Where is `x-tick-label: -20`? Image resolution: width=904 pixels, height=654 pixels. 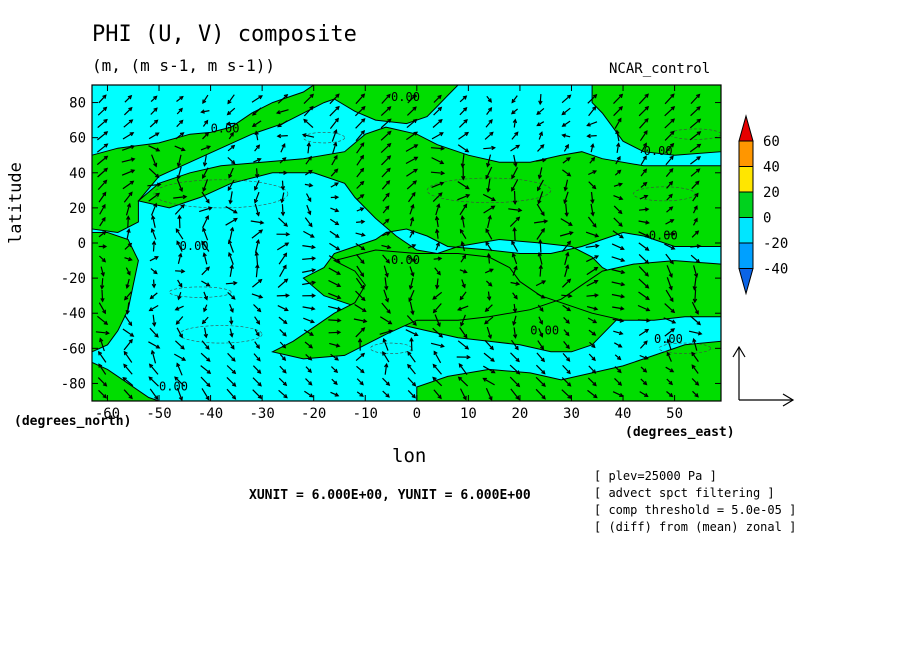 x-tick-label: -20 is located at coordinates (313, 414).